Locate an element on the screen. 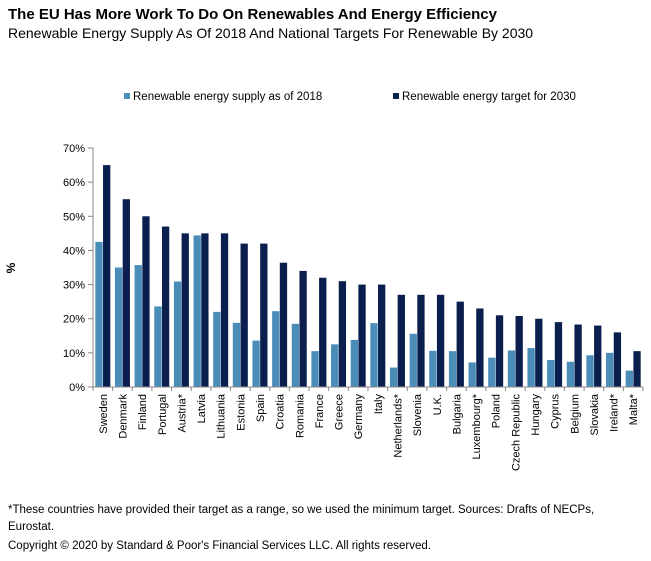  y-axis-ticks: 0% 10% 20% 30% 40% 50% 60% 70% is located at coordinates (78, 268).